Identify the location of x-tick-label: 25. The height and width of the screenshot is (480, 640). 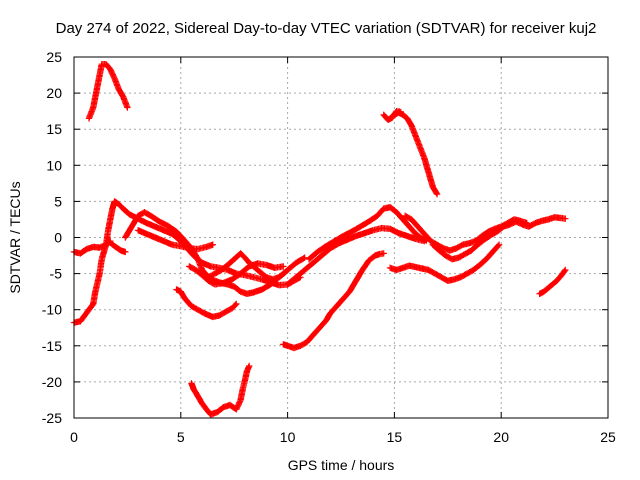
(608, 437).